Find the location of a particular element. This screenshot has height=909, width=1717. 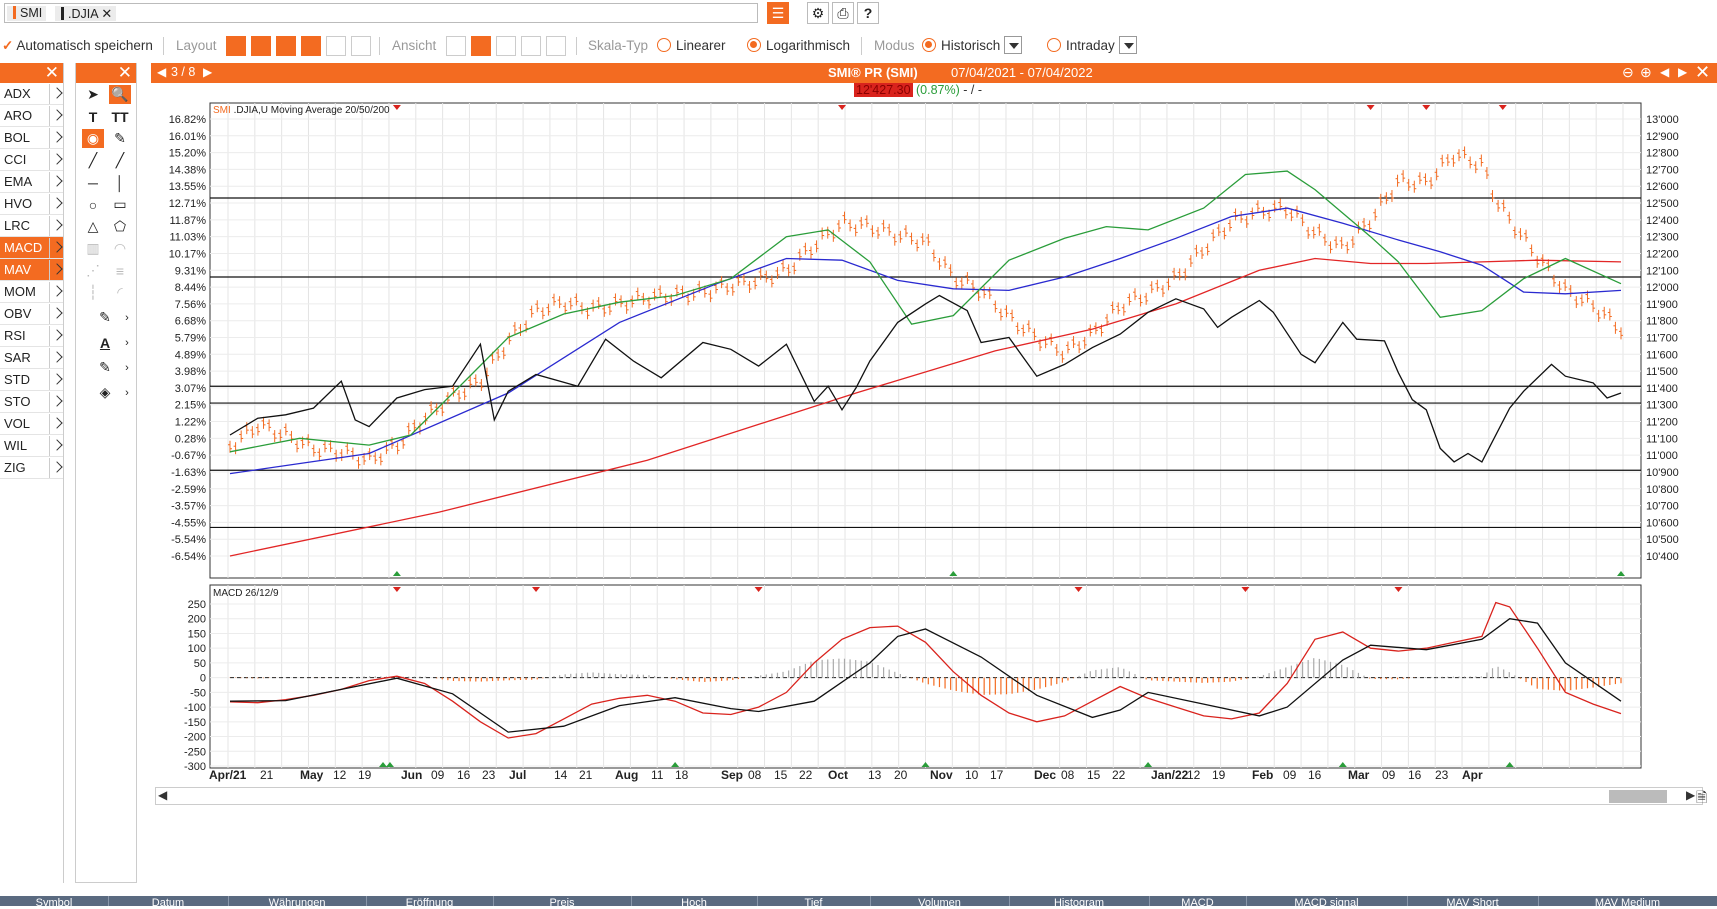

zoom-in-icon: ⊕ is located at coordinates (1646, 72).